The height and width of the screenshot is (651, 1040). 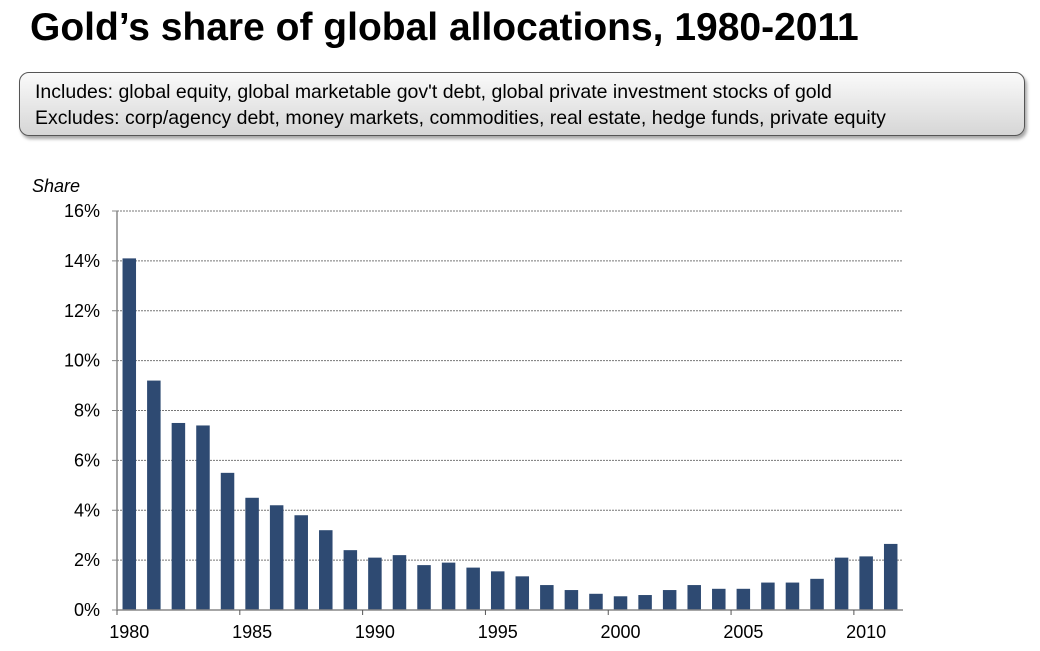 What do you see at coordinates (350, 580) in the screenshot?
I see `bar-1989` at bounding box center [350, 580].